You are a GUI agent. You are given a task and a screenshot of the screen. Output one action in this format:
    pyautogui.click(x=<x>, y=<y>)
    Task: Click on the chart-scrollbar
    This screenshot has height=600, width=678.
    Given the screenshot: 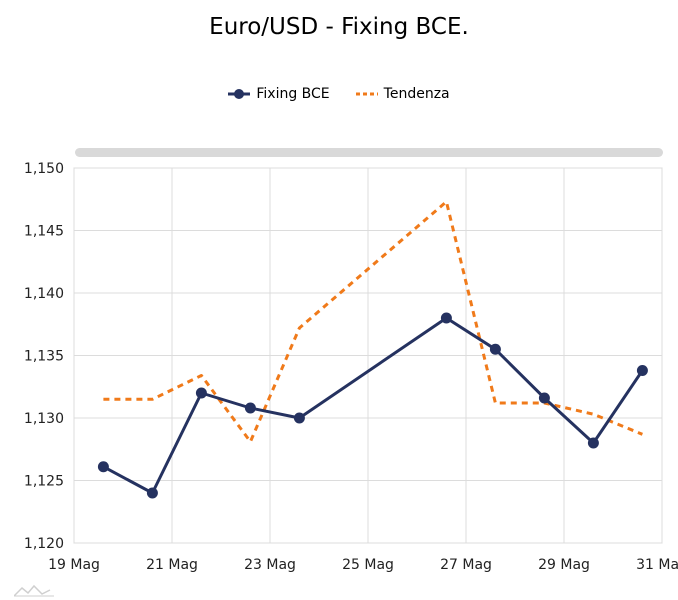 What is the action you would take?
    pyautogui.click(x=369, y=152)
    